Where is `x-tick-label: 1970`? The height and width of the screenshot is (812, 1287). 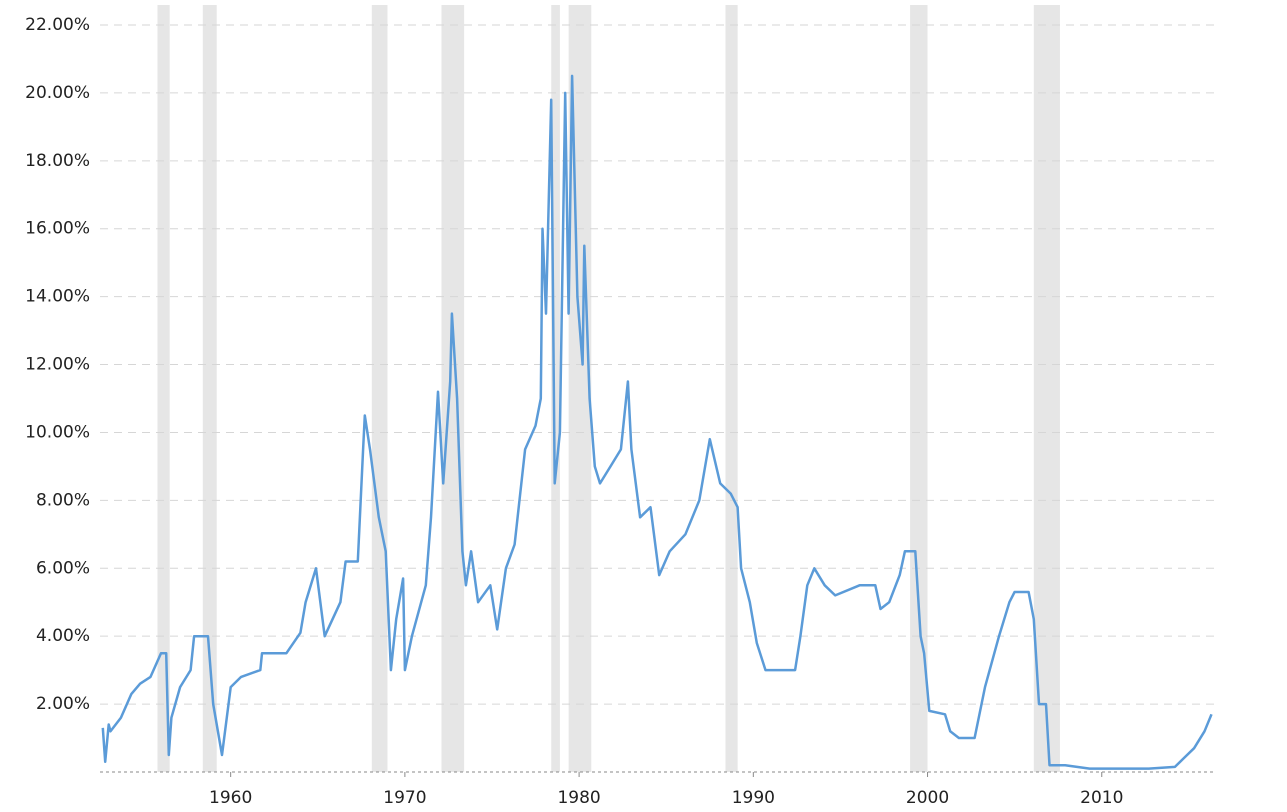 x-tick-label: 1970 is located at coordinates (404, 798).